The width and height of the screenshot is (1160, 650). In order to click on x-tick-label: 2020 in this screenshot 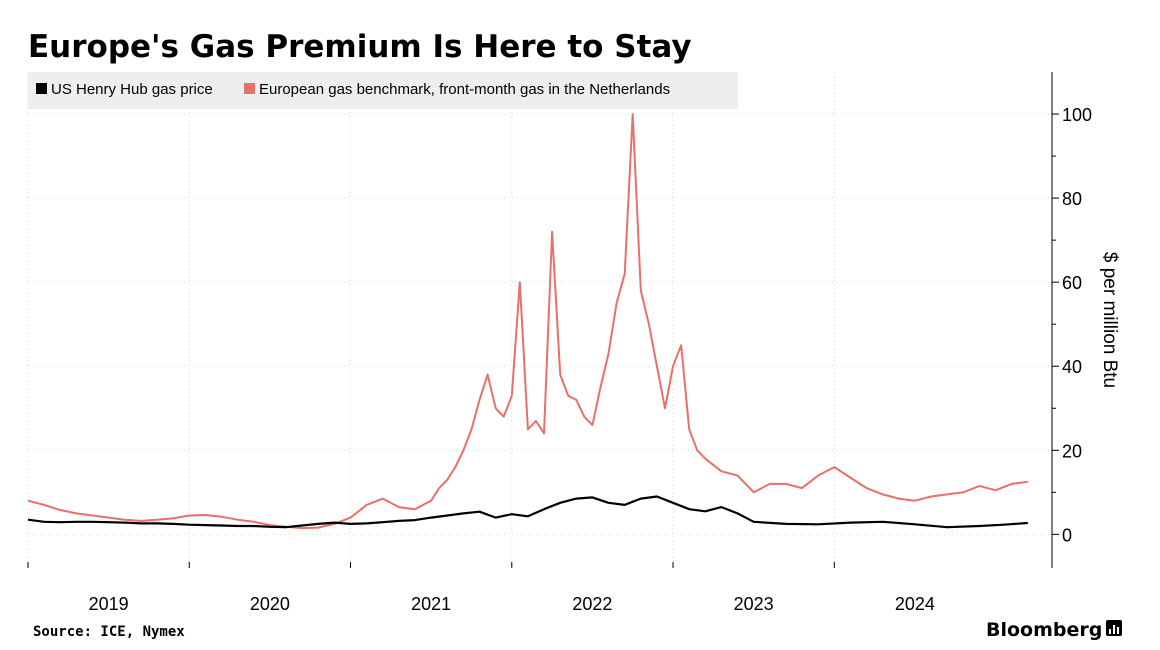, I will do `click(270, 604)`.